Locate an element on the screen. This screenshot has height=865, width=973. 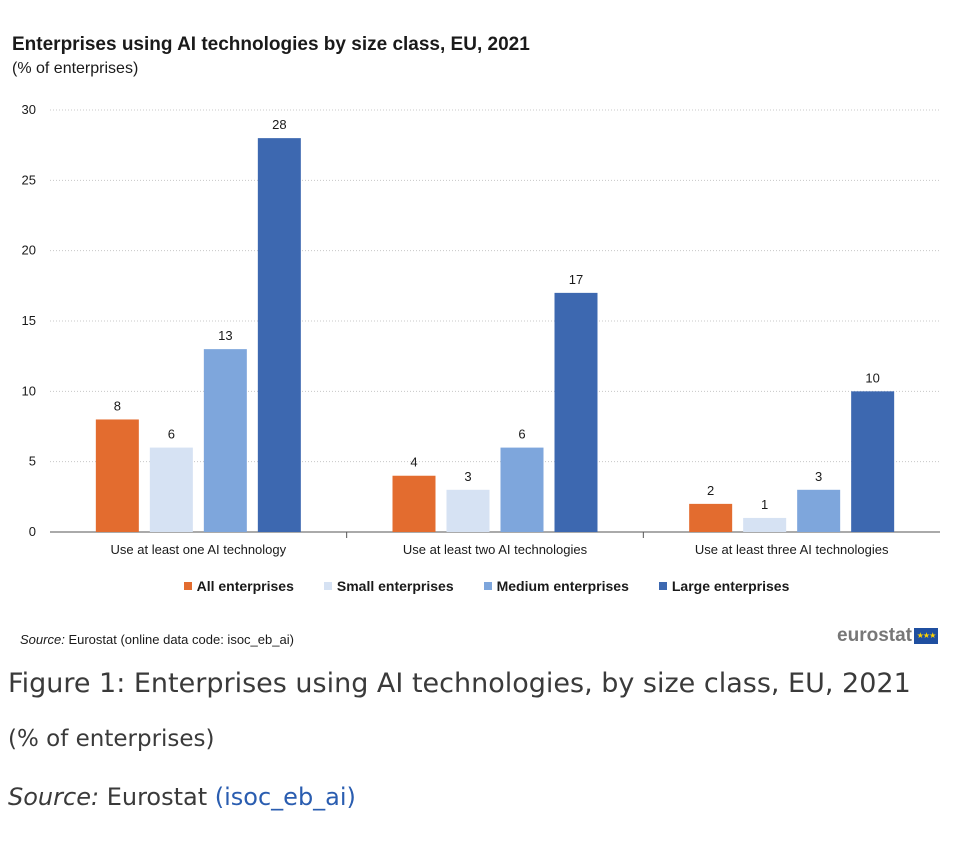
y-tick-label: 15 is located at coordinates (29, 320).